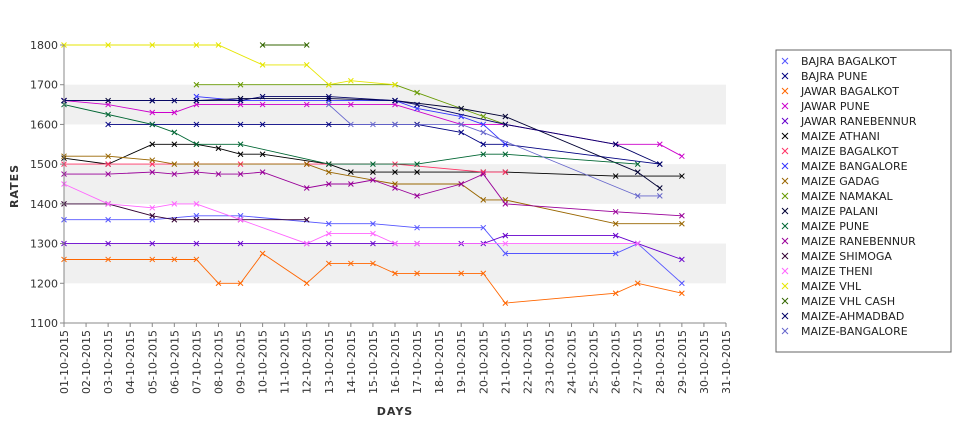  Describe the element at coordinates (638, 362) in the screenshot. I see `x-tick-label: 27-10-2015` at that location.